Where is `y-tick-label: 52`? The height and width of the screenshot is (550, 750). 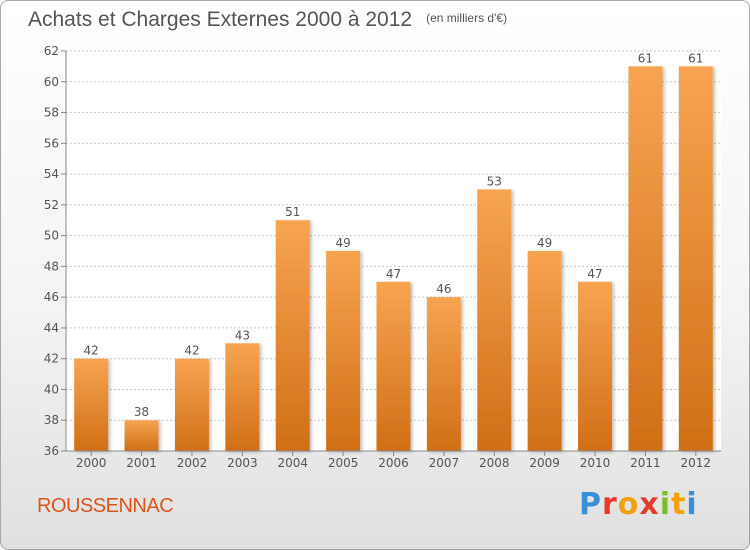
y-tick-label: 52 is located at coordinates (51, 205).